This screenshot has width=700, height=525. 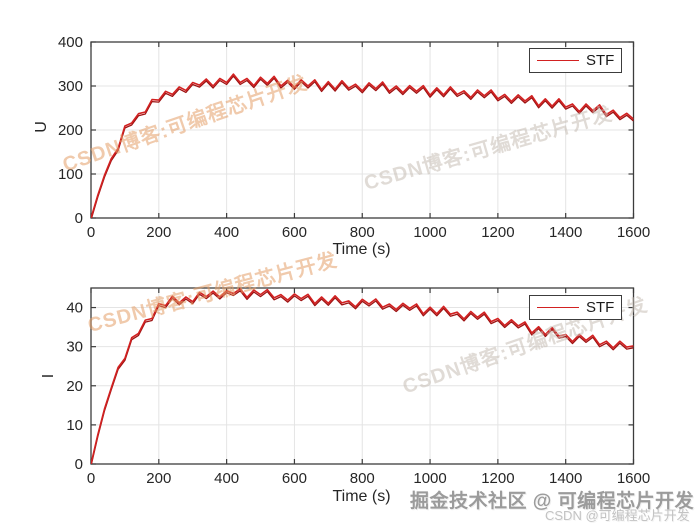 I want to click on svg-text: 300, so click(x=69, y=86).